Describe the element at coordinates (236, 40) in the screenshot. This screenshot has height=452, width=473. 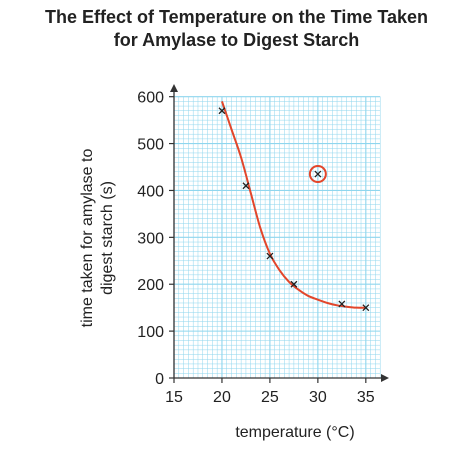
I see `chart-title-line-2: for Amylase to Digest Starch` at that location.